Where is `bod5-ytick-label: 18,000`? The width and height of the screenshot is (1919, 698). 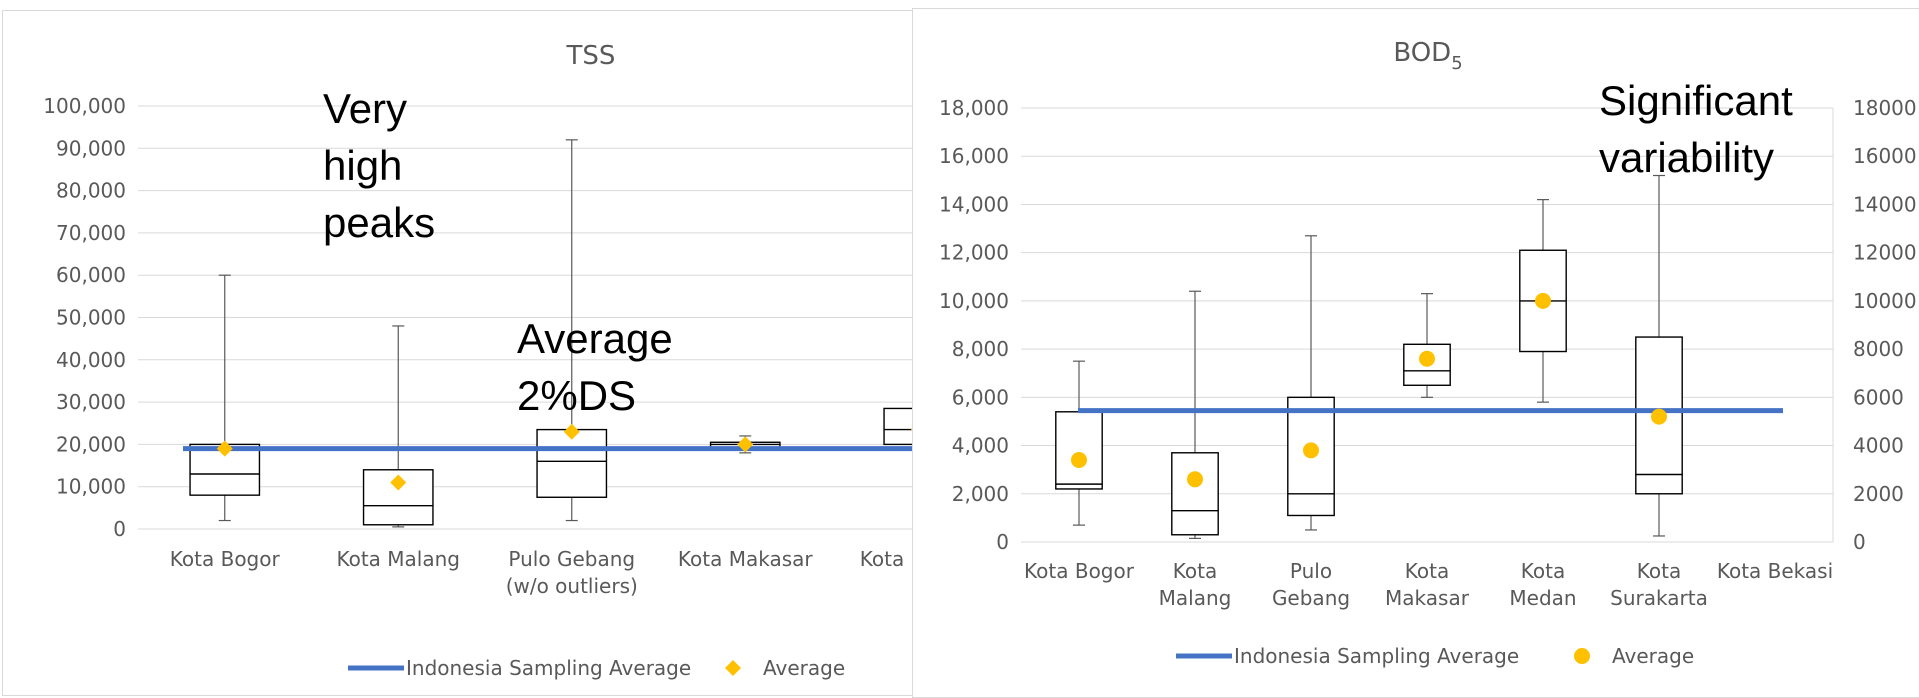 bod5-ytick-label: 18,000 is located at coordinates (974, 108).